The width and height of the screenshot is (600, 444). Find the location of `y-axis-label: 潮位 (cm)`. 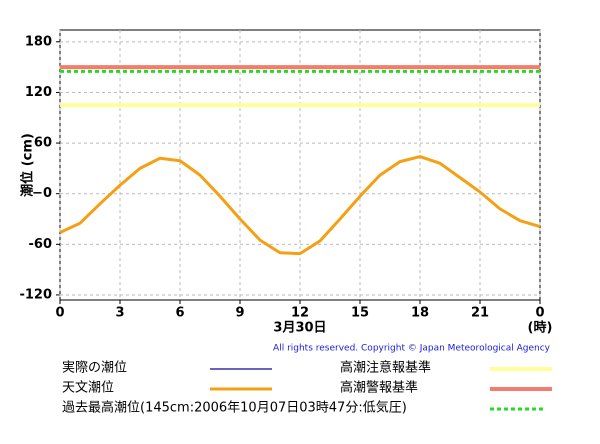

y-axis-label: 潮位 (cm) is located at coordinates (28, 165).